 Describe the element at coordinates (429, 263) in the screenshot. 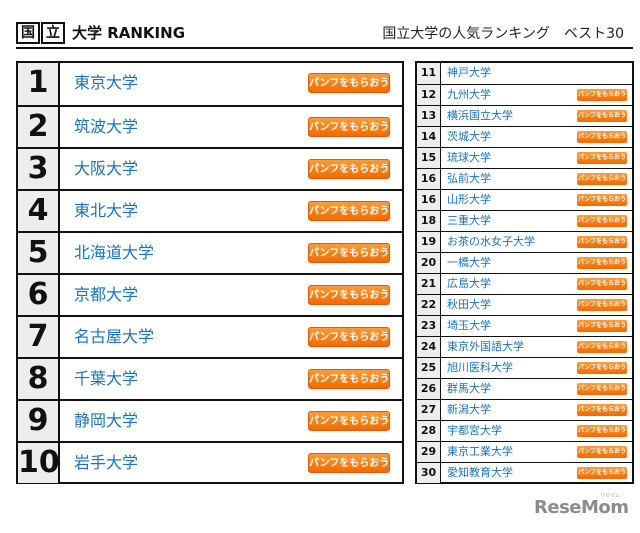

I see `rank-number: 20` at that location.